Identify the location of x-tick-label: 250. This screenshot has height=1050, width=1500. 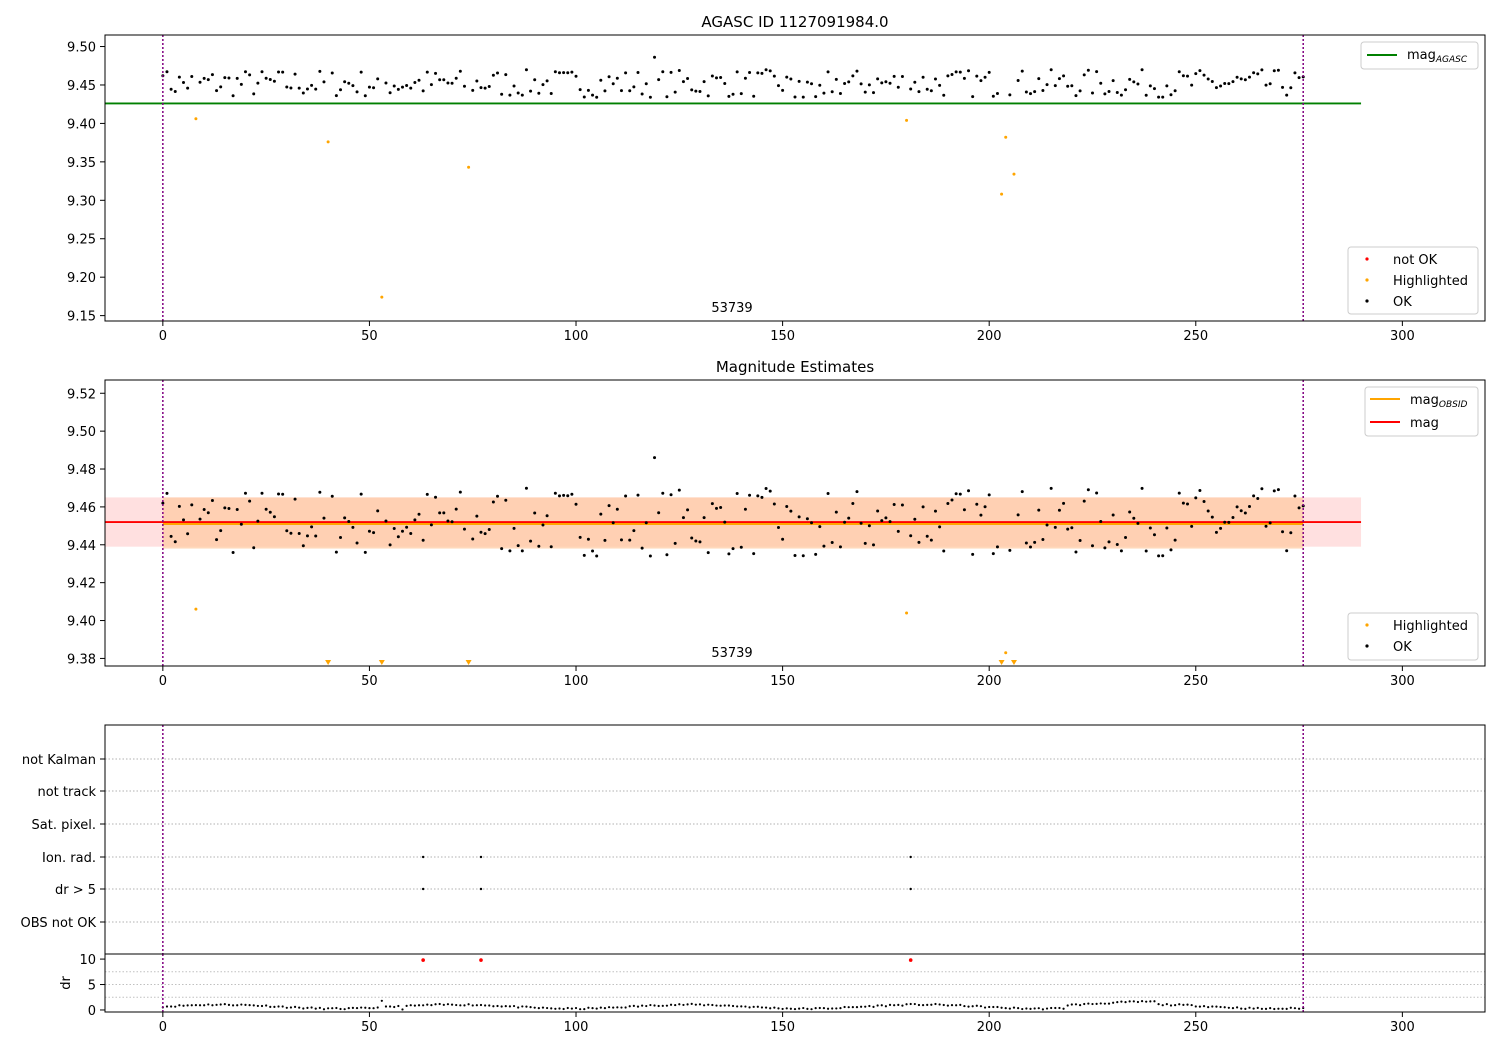
(1195, 336).